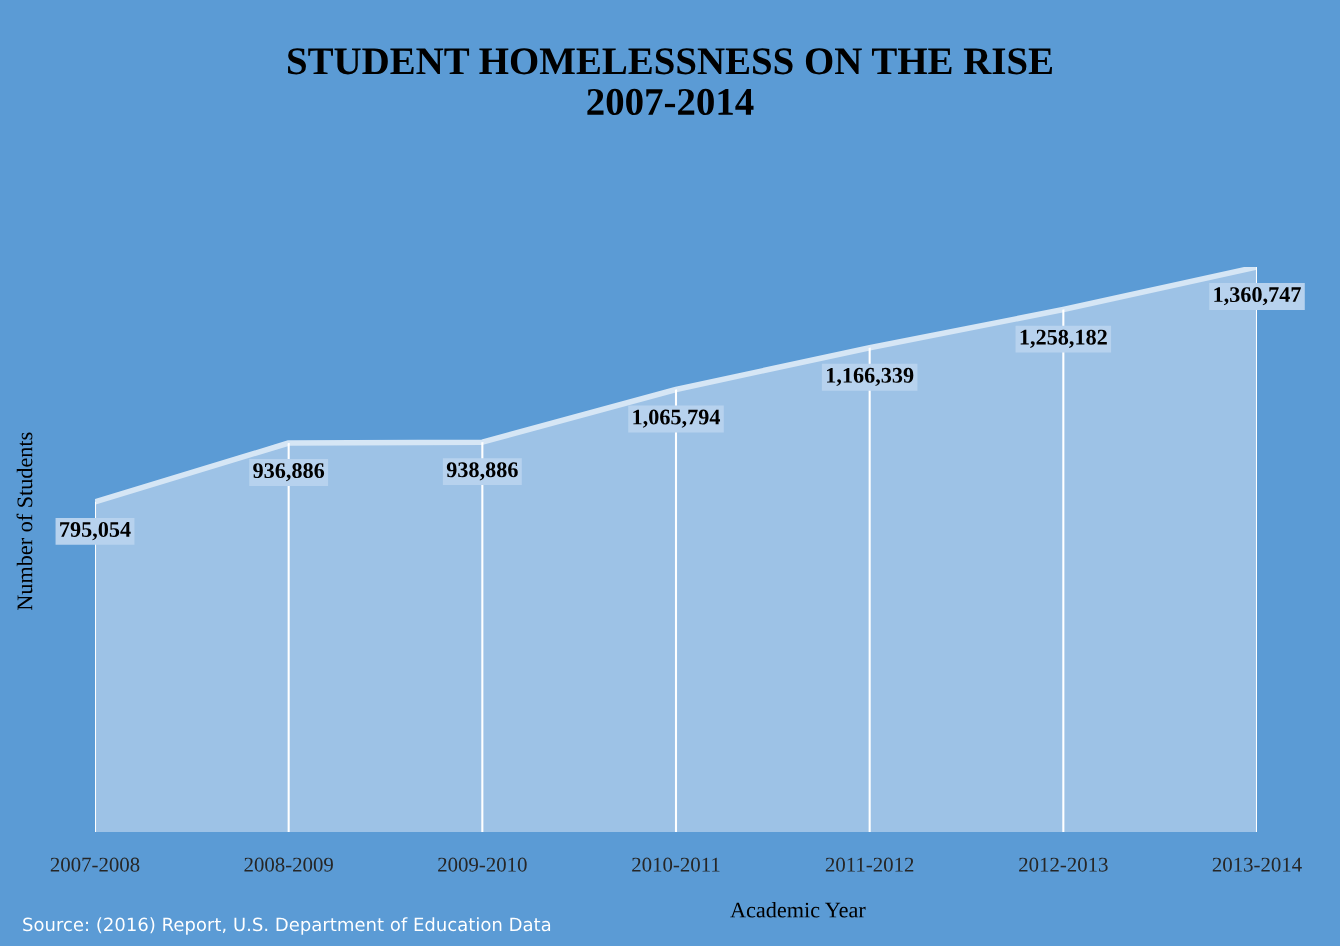  I want to click on y-axis-title: Number of Students, so click(24, 521).